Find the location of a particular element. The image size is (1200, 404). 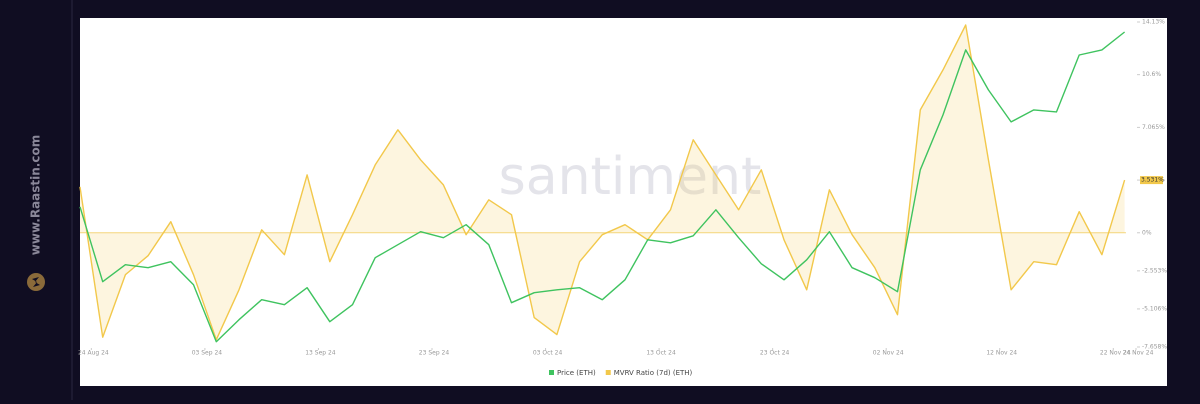

last-value-label: 3.531% is located at coordinates (1152, 180).